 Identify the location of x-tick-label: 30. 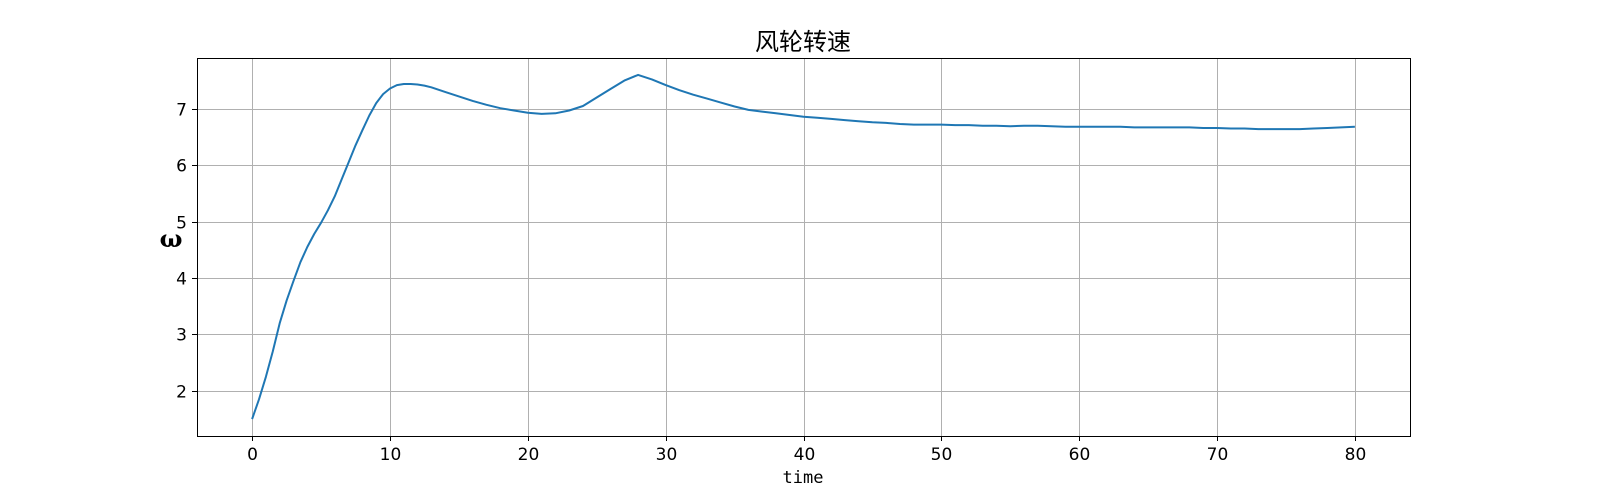
(667, 455).